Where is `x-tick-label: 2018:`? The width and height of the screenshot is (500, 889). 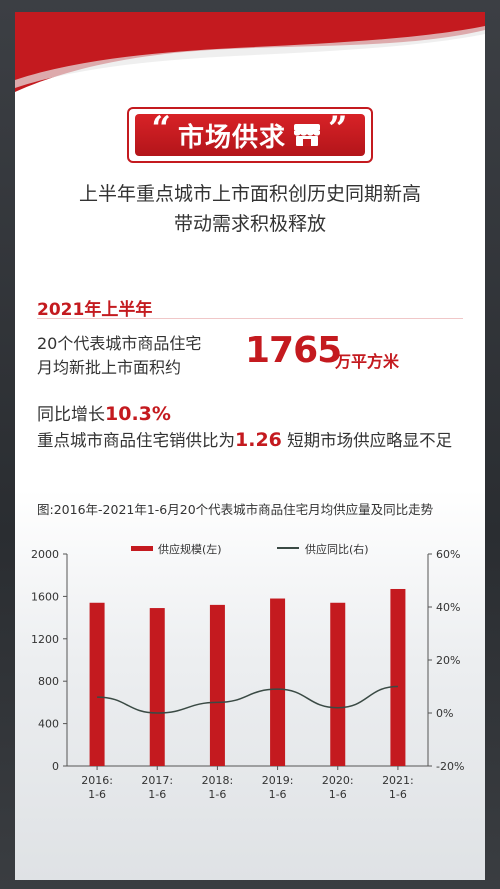
x-tick-label: 2018: is located at coordinates (218, 780).